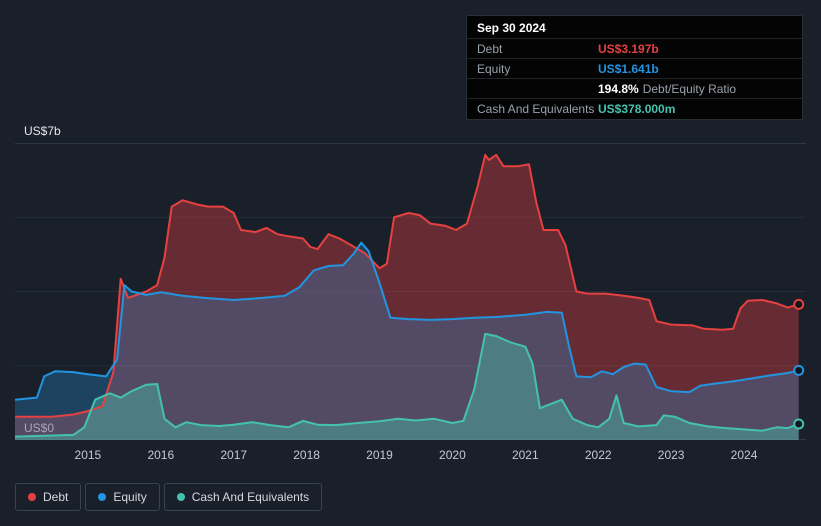 The image size is (821, 526). Describe the element at coordinates (671, 455) in the screenshot. I see `x-tick-2023: 2023` at that location.